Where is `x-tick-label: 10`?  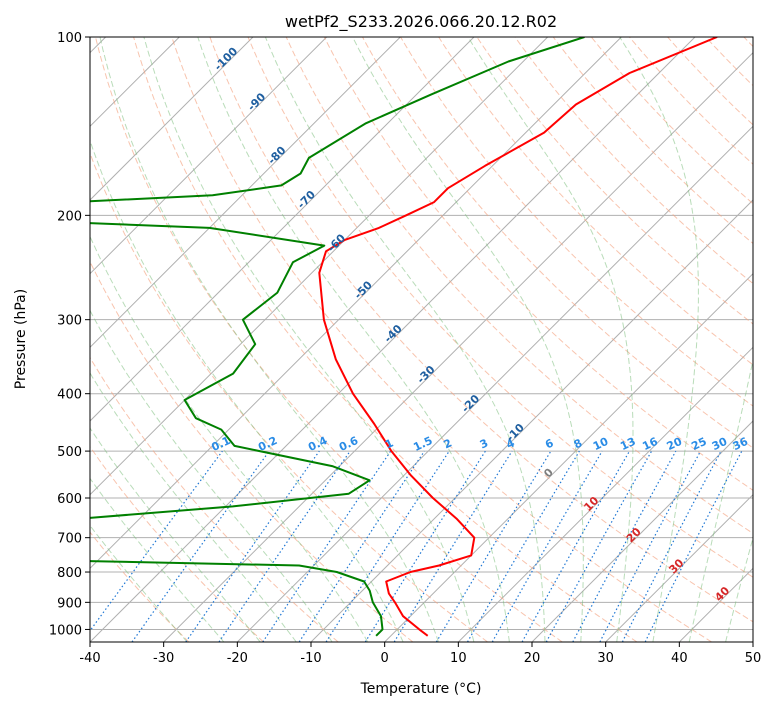
x-tick-label: 10 is located at coordinates (458, 658).